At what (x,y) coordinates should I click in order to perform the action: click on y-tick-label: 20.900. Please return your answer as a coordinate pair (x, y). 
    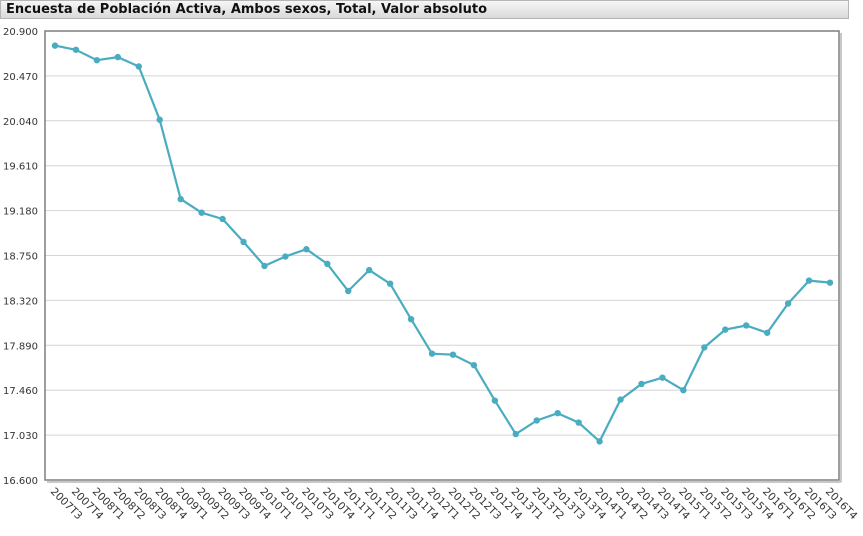
    Looking at the image, I should click on (20, 32).